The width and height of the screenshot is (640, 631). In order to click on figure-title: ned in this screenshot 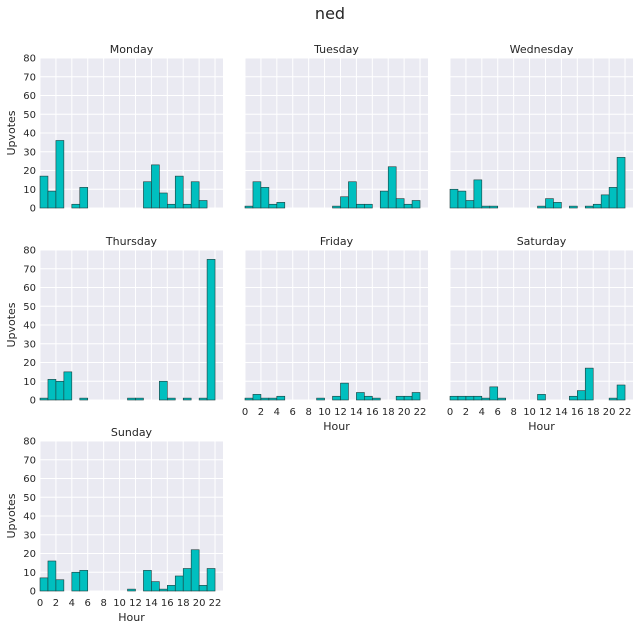, I will do `click(330, 13)`.